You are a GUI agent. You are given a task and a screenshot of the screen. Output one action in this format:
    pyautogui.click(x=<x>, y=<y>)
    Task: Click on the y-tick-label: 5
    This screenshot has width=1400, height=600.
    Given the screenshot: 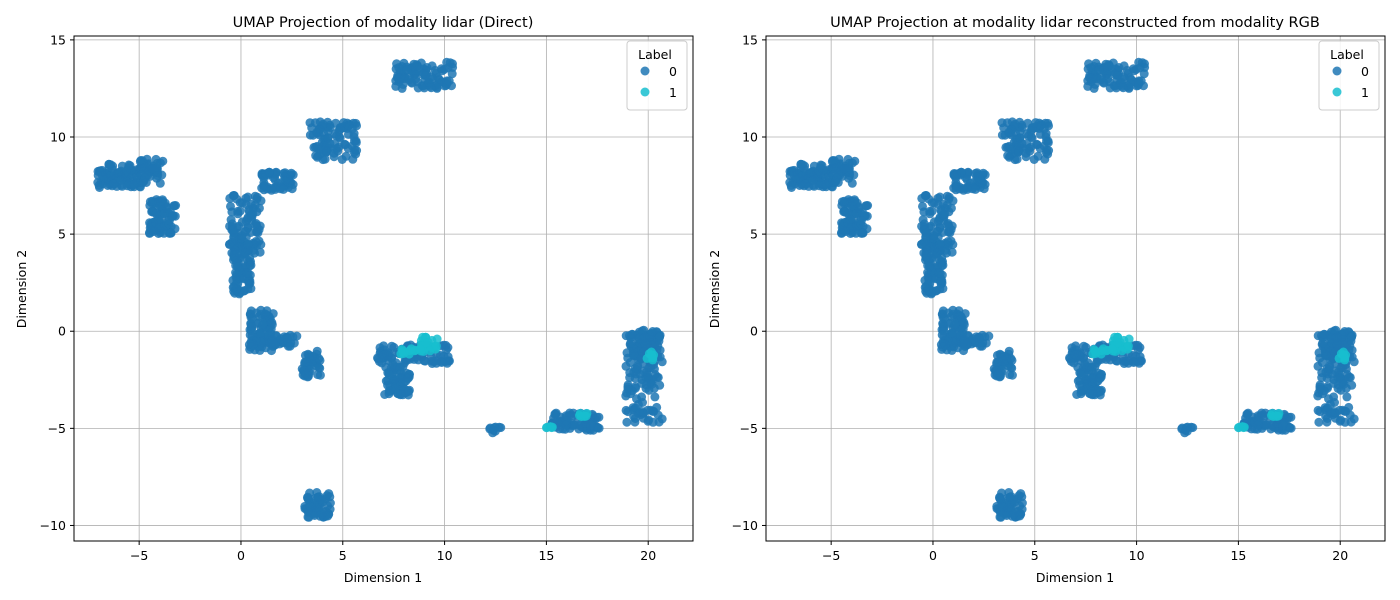 What is the action you would take?
    pyautogui.click(x=62, y=234)
    